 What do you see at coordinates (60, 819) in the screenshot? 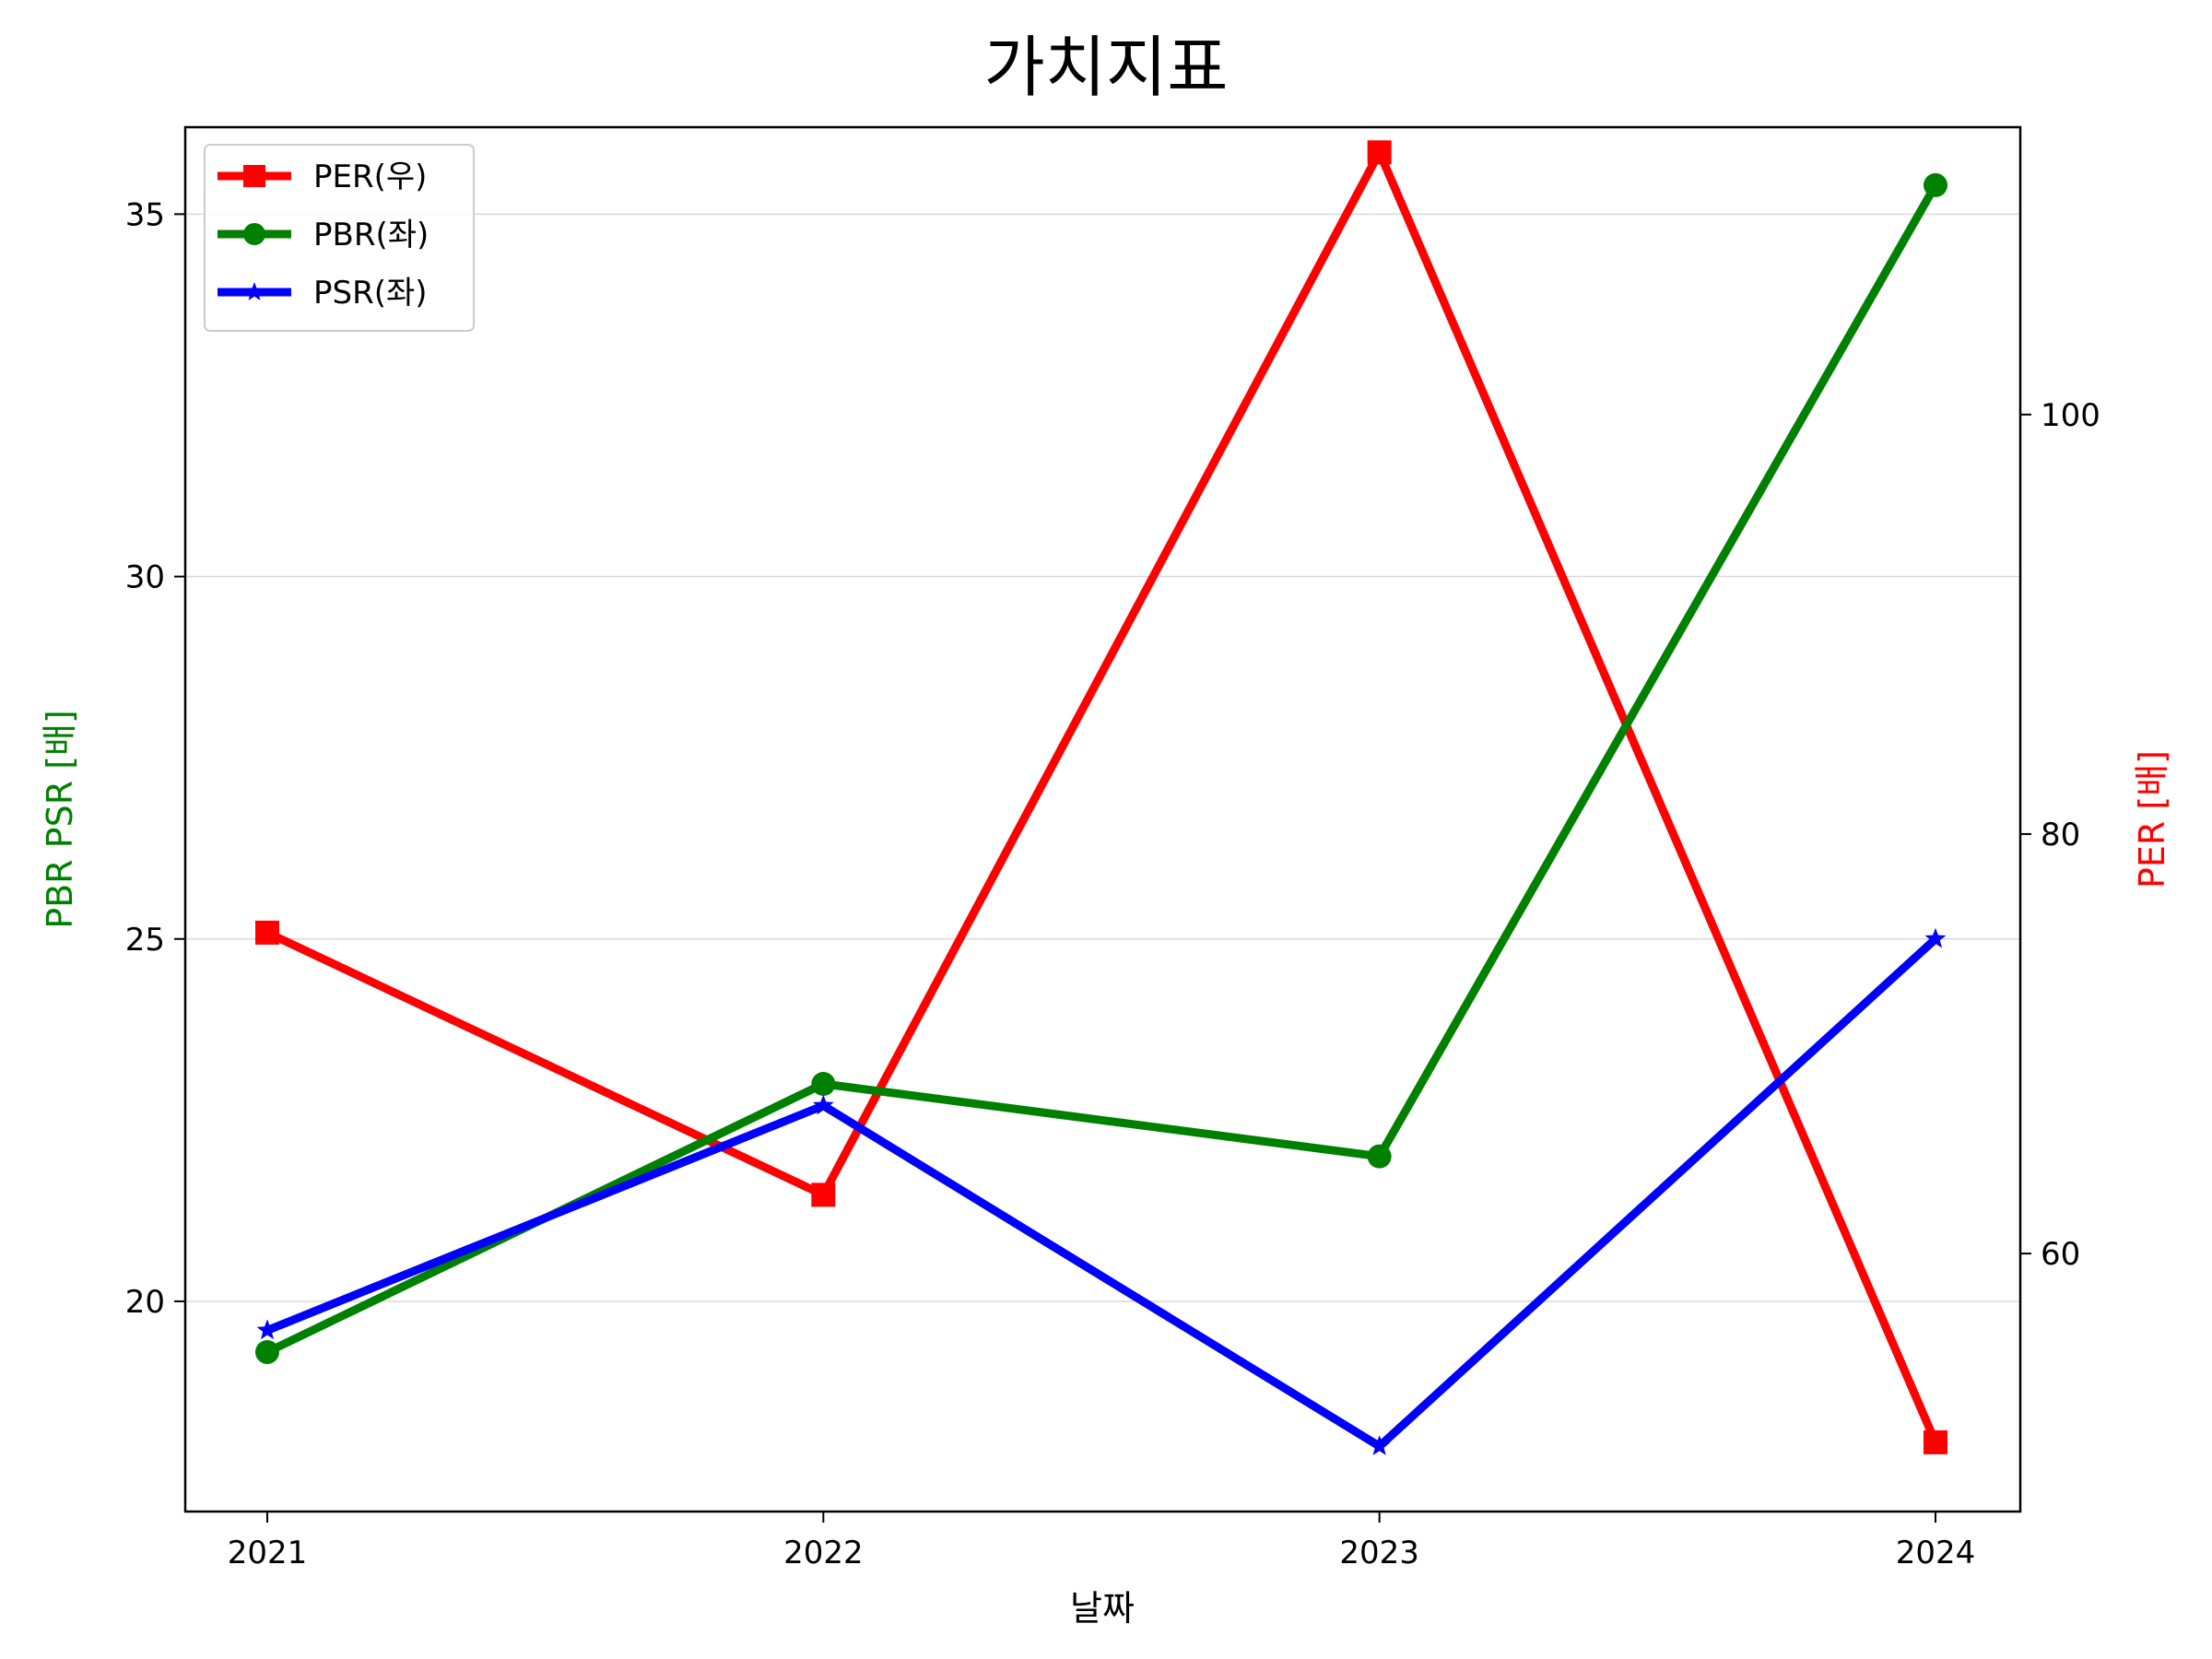
I see `left-y-axis-label: PBR PSR [배]` at bounding box center [60, 819].